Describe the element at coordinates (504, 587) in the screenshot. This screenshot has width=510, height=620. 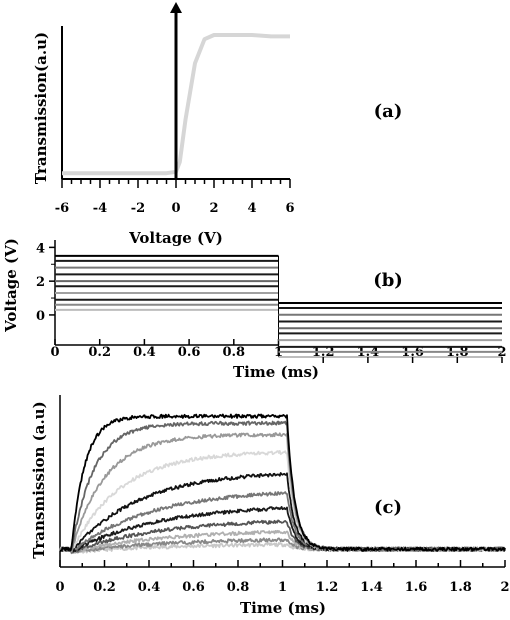
I see `panel-c-x-tick-label: 2` at that location.